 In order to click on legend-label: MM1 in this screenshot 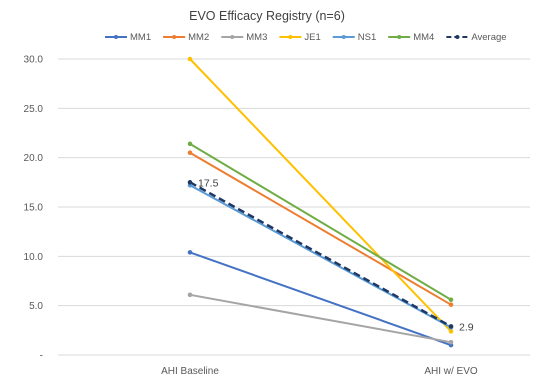, I will do `click(140, 37)`.